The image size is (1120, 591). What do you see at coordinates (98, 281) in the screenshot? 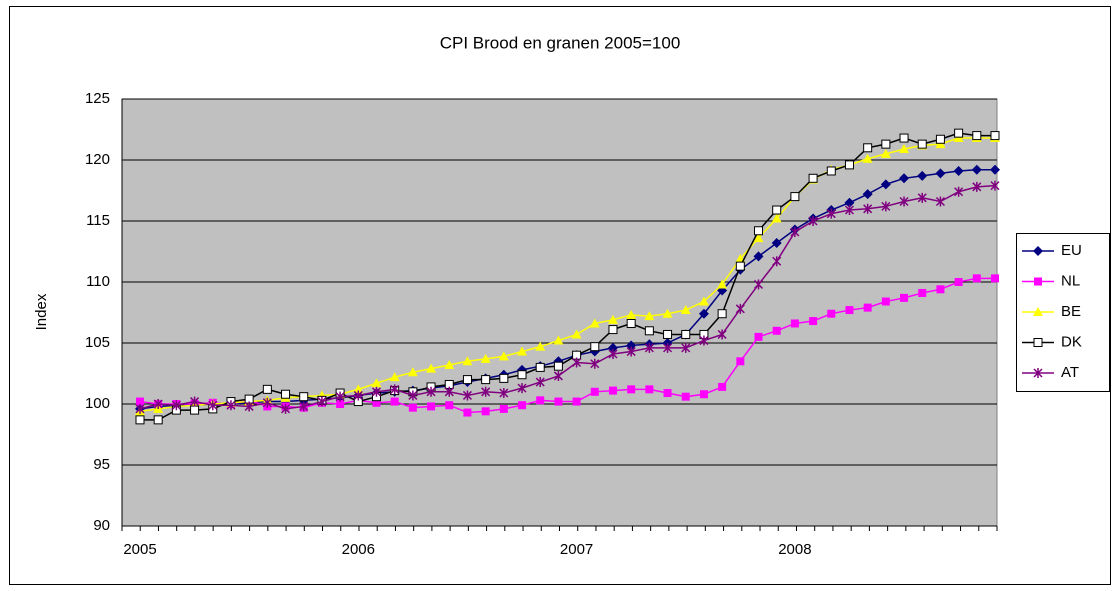
I see `y-tick-label: 110` at bounding box center [98, 281].